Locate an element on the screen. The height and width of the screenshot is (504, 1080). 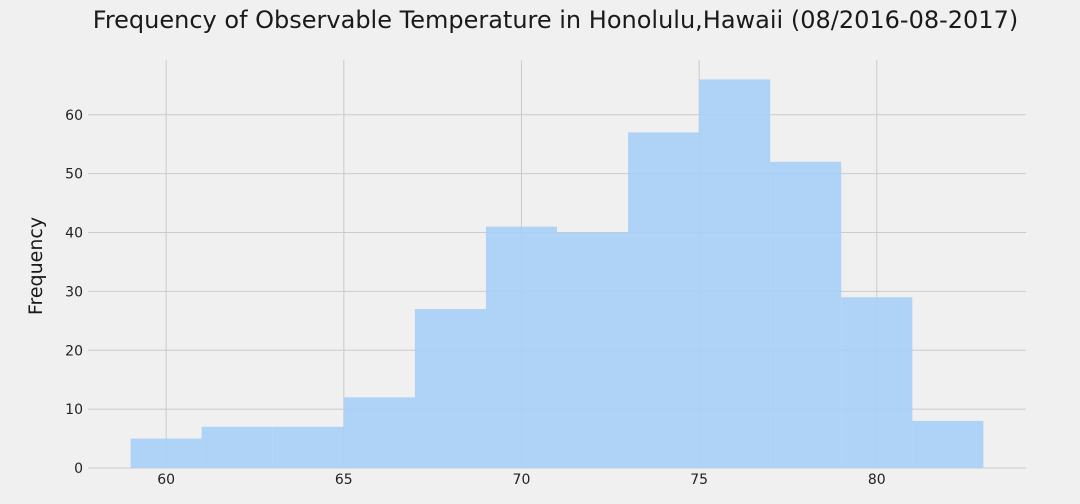
y-tick-label: 30 is located at coordinates (74, 292).